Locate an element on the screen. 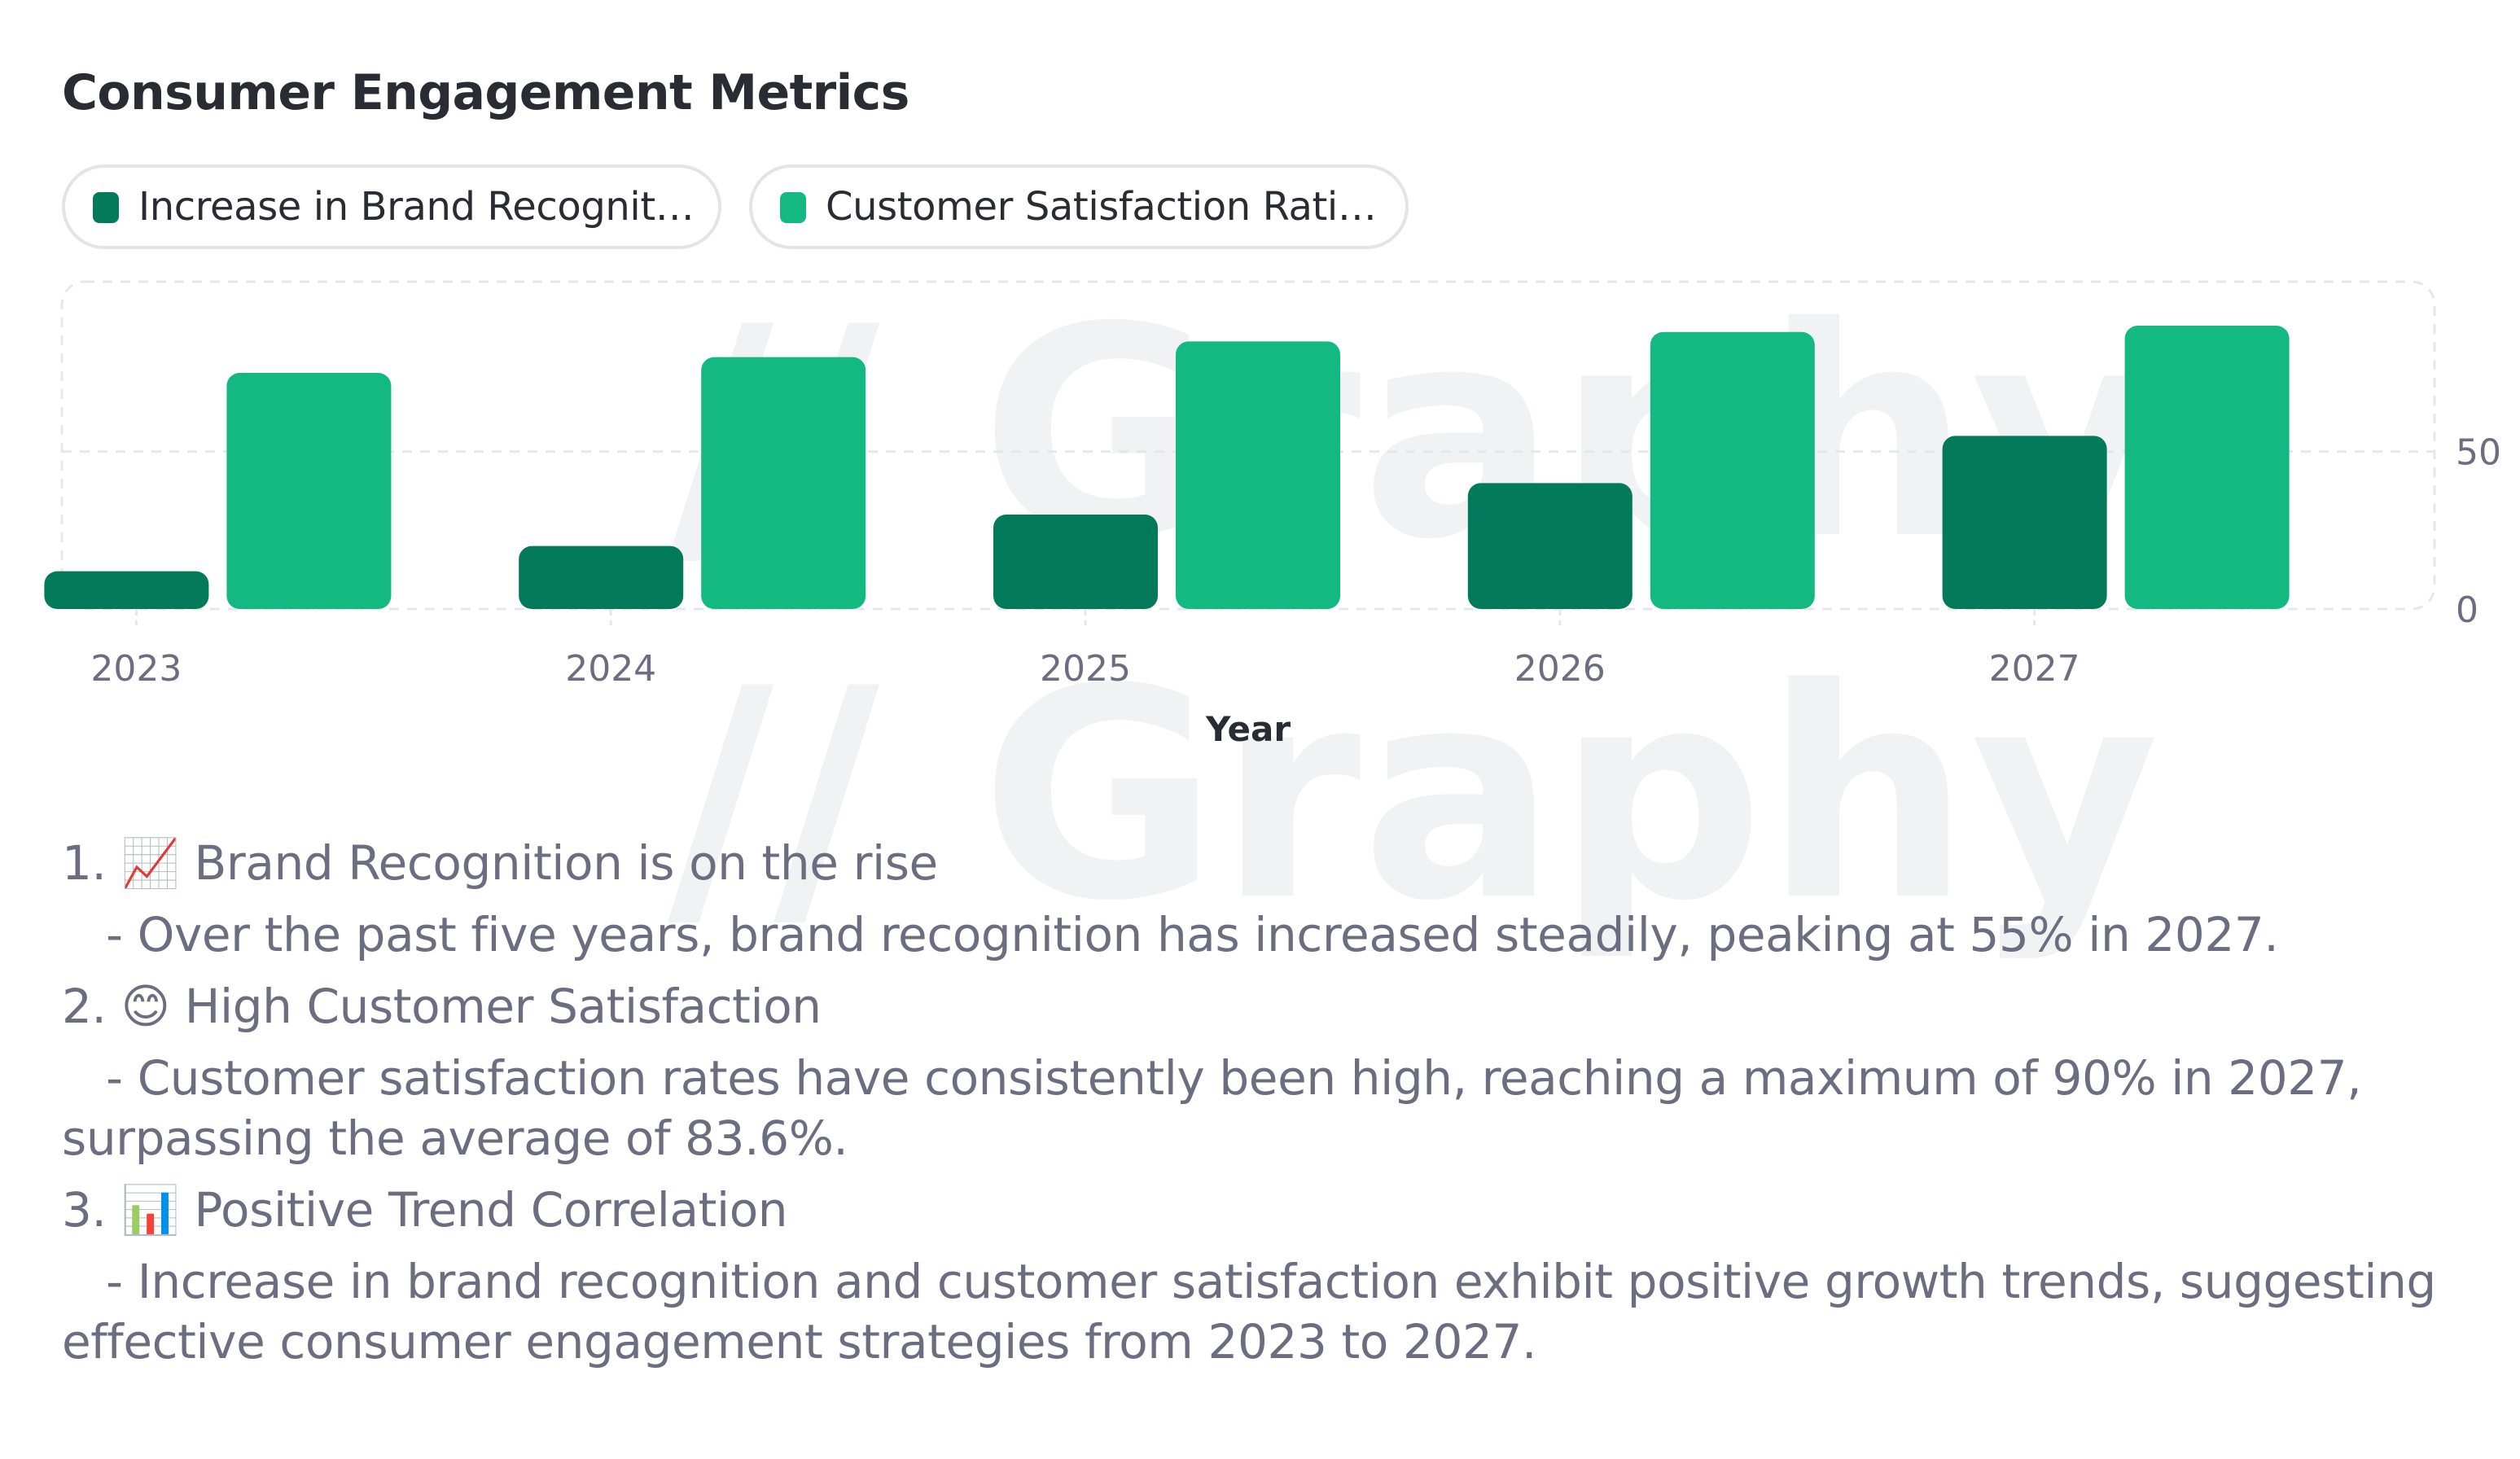 The image size is (2520, 1459). bar-brand-recognition-2023 is located at coordinates (127, 590).